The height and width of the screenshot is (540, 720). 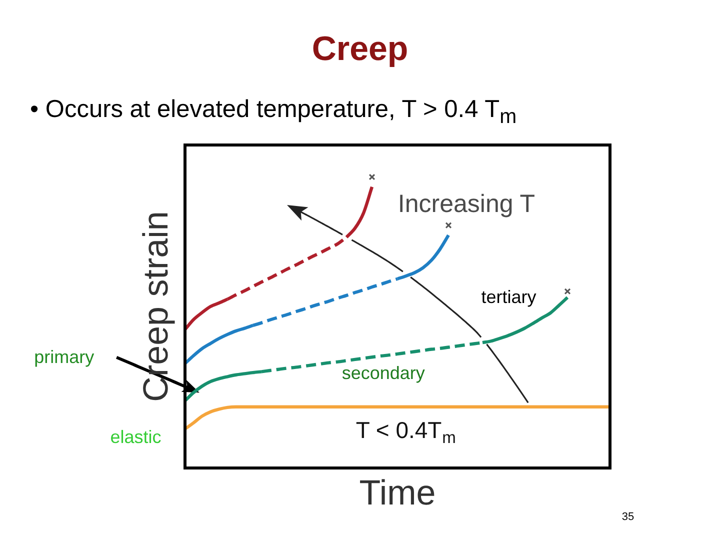 I want to click on y-axis-title: Creep strain, so click(x=156, y=306).